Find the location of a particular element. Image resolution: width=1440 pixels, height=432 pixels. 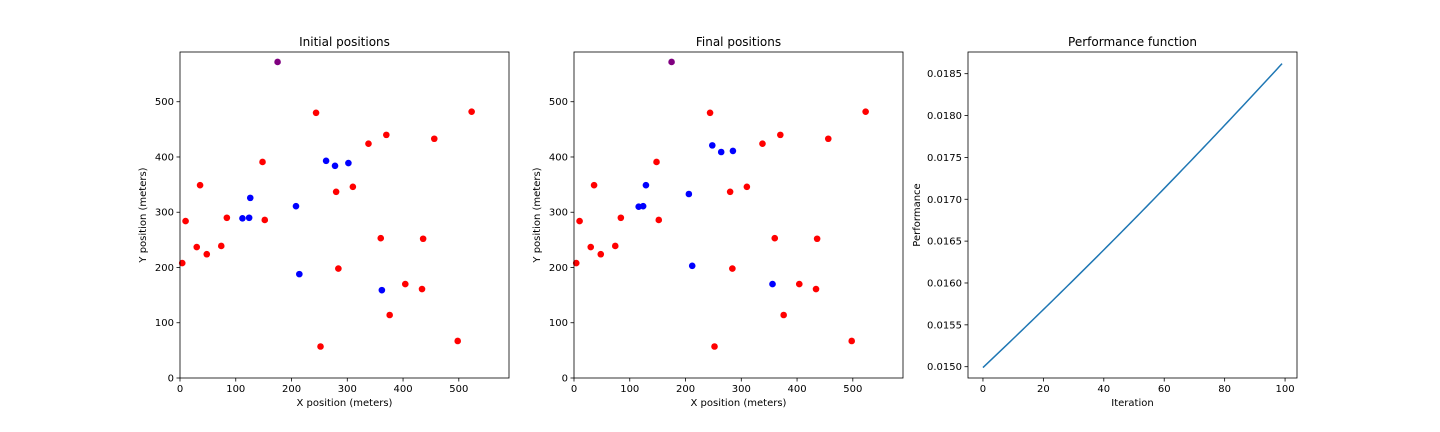

chart-title: Performance function is located at coordinates (1132, 42).